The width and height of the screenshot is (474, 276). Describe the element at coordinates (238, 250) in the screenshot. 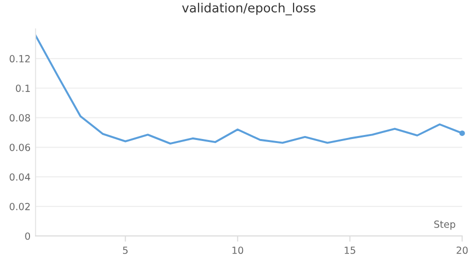

I see `x-tick-label: 10` at that location.